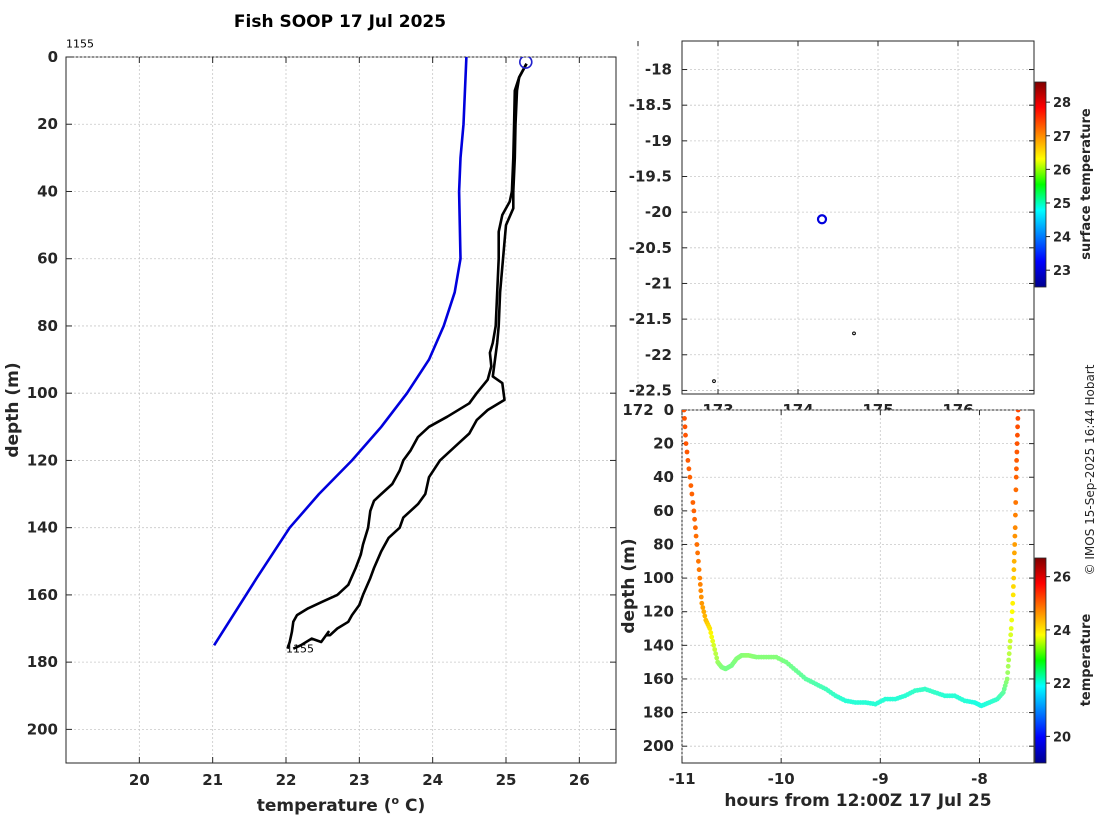  Describe the element at coordinates (47, 124) in the screenshot. I see `profile-y-tick-label: 20` at that location.